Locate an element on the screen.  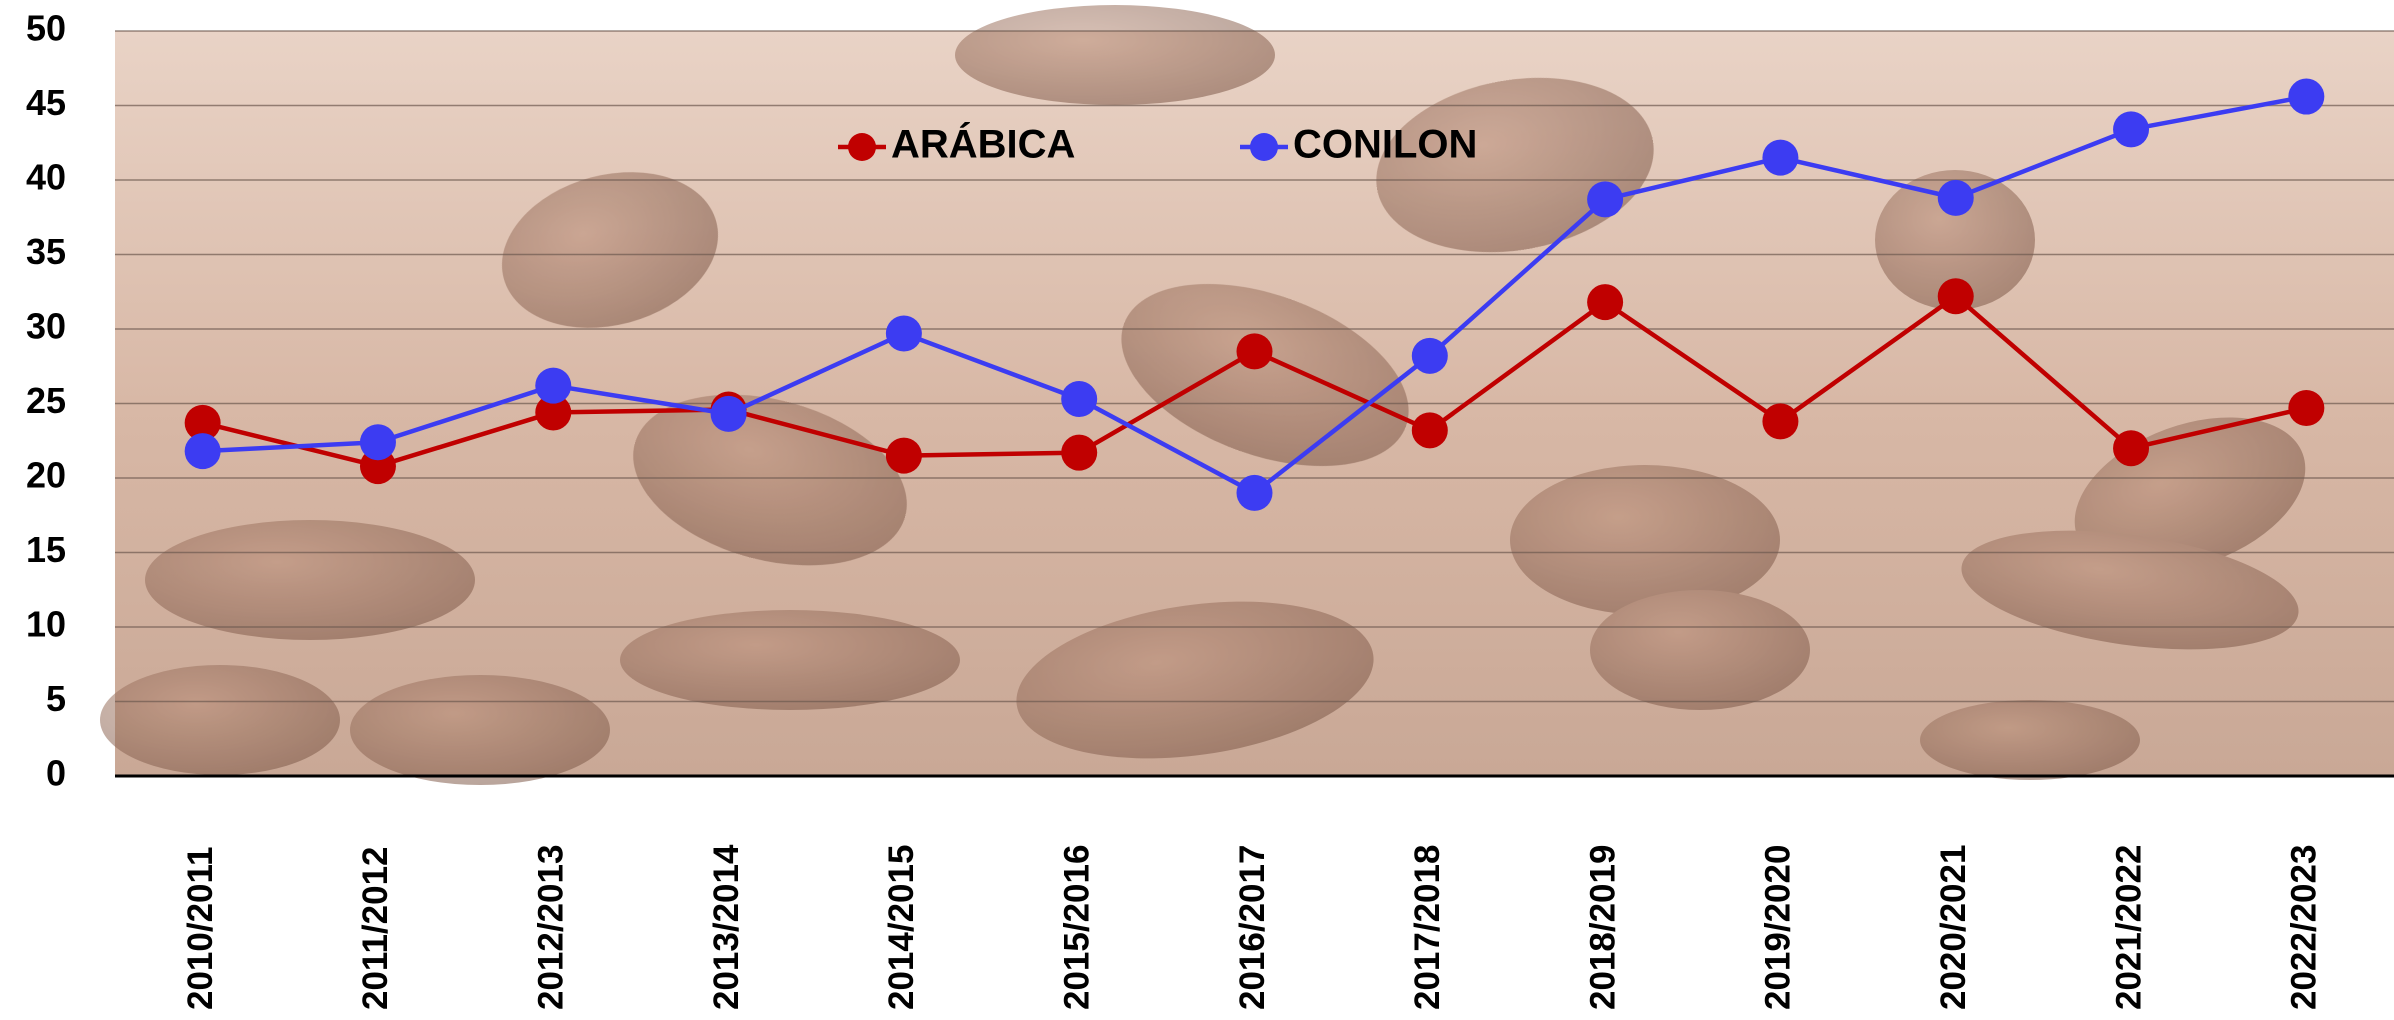
x-tick-label: 2011/2012 is located at coordinates (375, 928).